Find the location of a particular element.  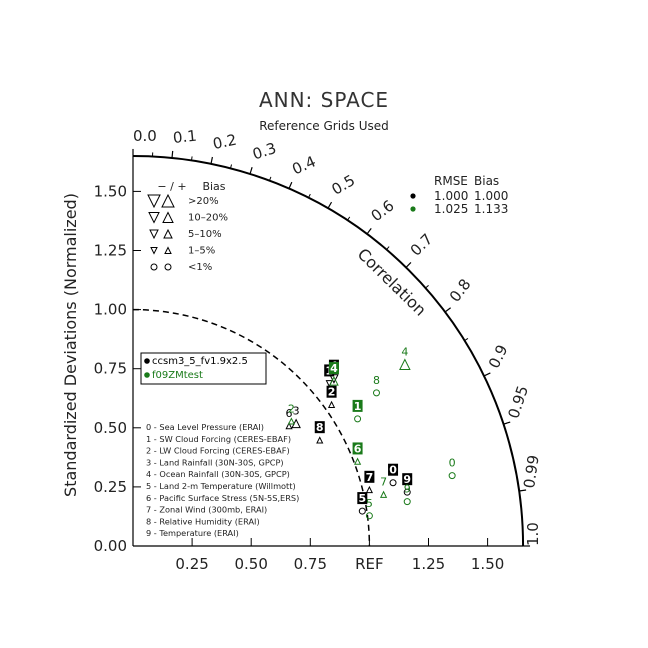

corr-tick-label: 0.9 is located at coordinates (498, 356).